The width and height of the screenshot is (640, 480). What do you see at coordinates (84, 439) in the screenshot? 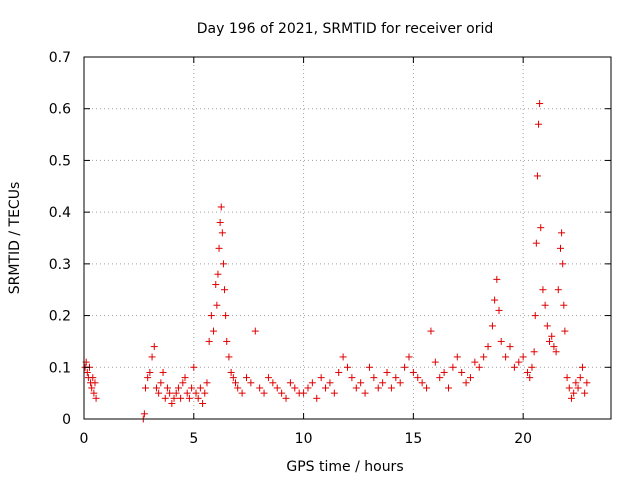
I see `x-tick-label: 0` at bounding box center [84, 439].